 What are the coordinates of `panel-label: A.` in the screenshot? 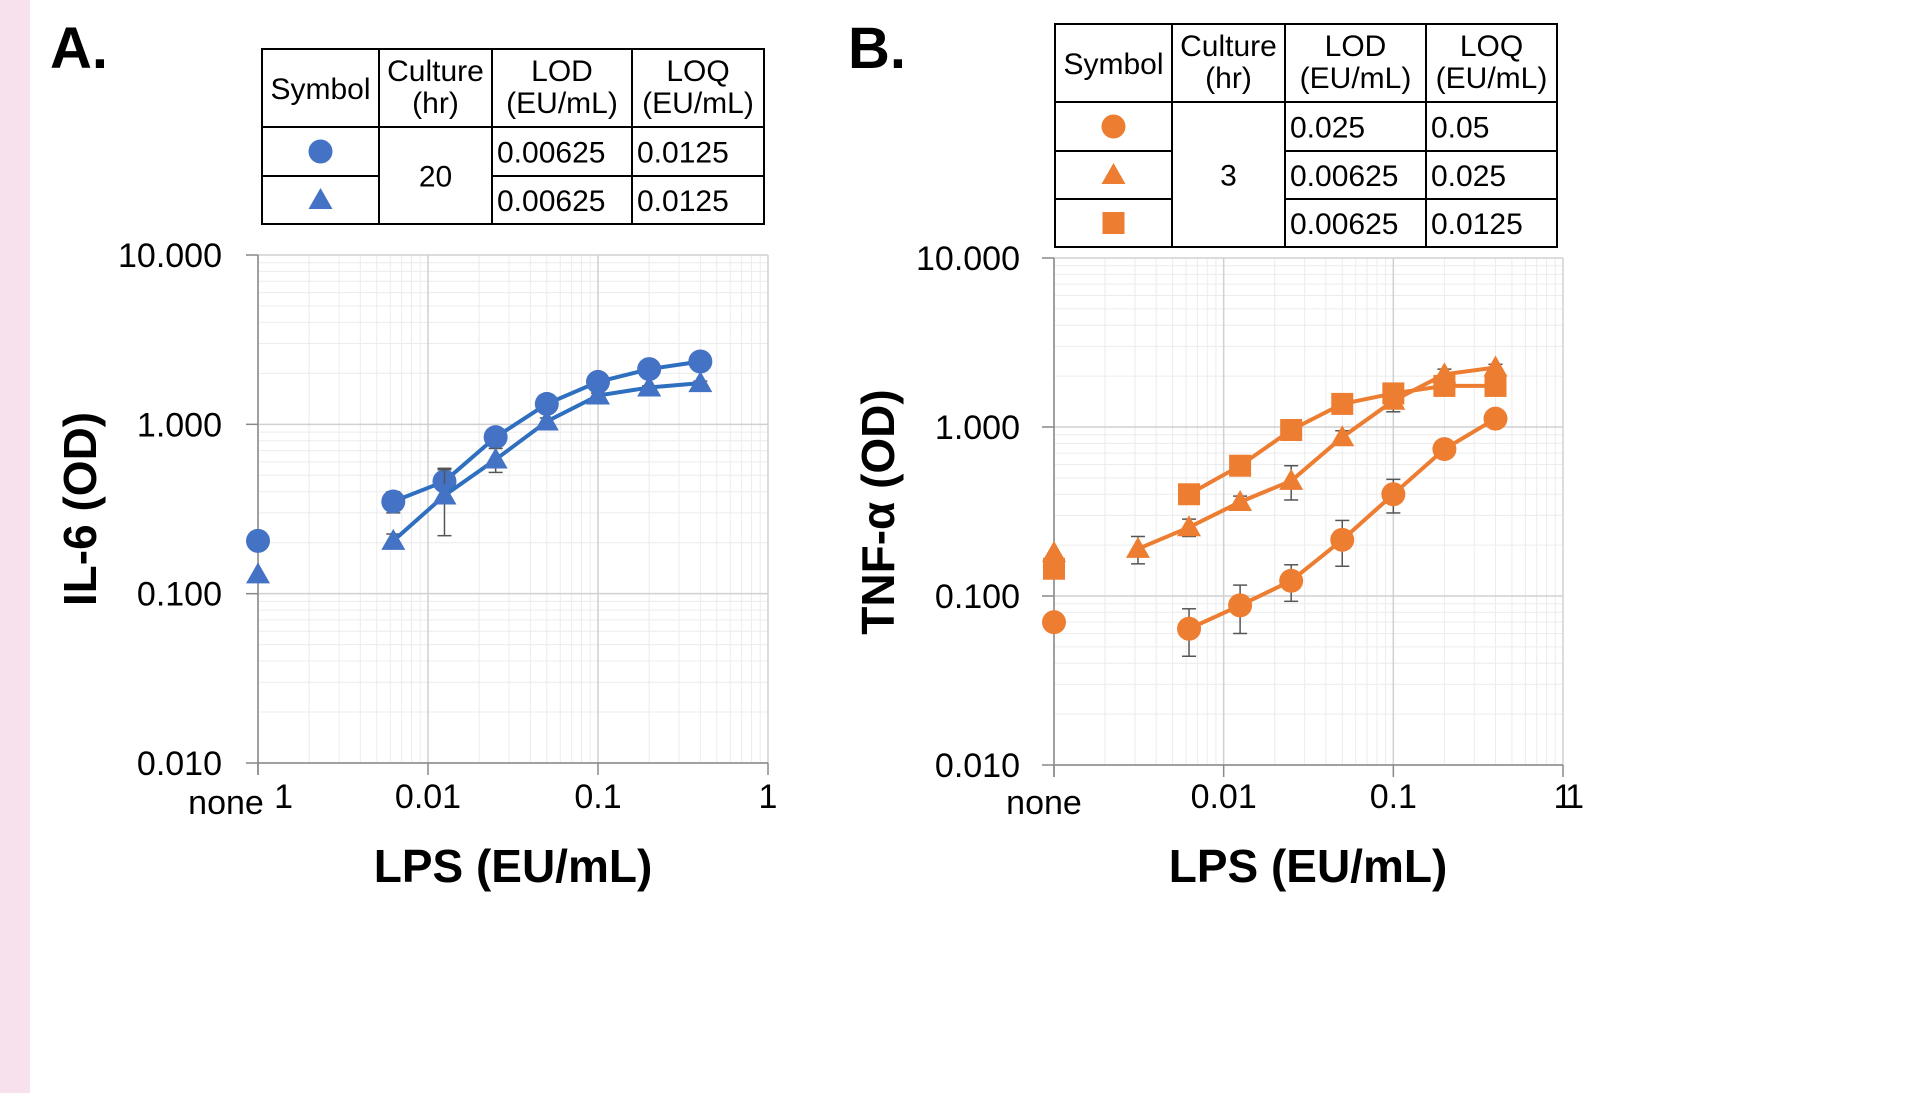 It's located at (79, 48).